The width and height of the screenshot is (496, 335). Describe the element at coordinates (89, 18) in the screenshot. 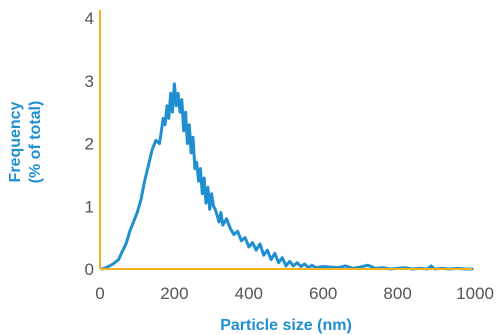

I see `y-tick-label: 4` at that location.